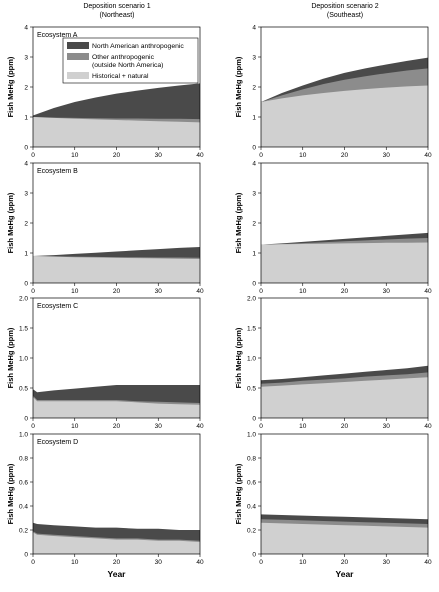 The image size is (439, 592). I want to click on legend-label-other-line2: (outside North America), so click(127, 65).